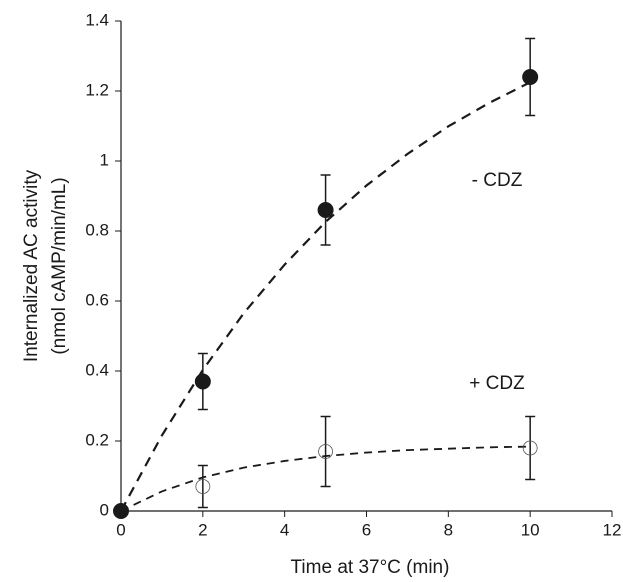  Describe the element at coordinates (366, 529) in the screenshot. I see `x-tick-label: 6` at that location.